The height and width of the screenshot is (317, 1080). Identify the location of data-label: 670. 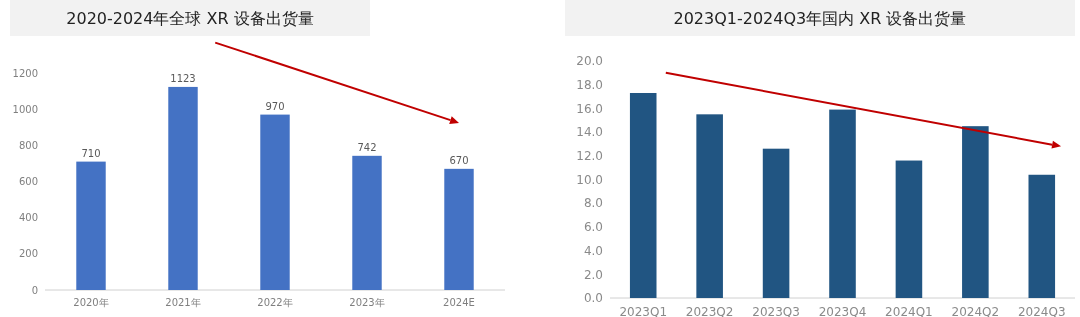
(459, 160).